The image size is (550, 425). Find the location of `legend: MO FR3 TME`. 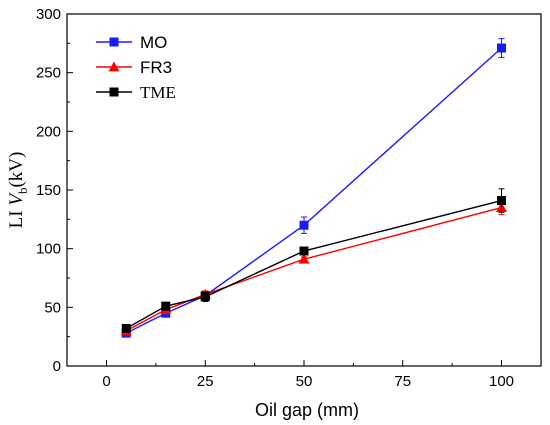

legend: MO FR3 TME is located at coordinates (136, 67).